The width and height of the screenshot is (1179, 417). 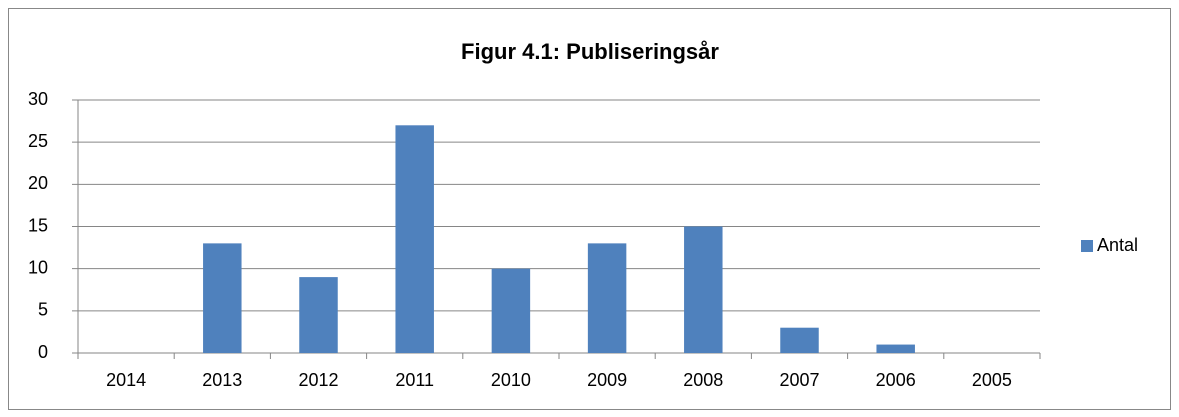 What do you see at coordinates (511, 380) in the screenshot?
I see `x-tick-label: 2010` at bounding box center [511, 380].